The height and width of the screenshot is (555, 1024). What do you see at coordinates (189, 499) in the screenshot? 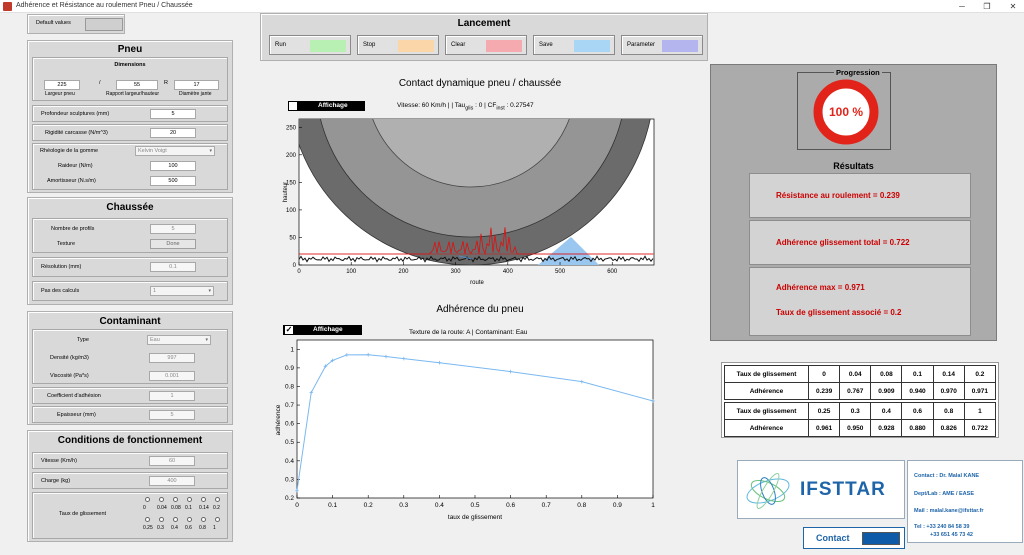
I see `taux-radio-0.1` at bounding box center [189, 499].